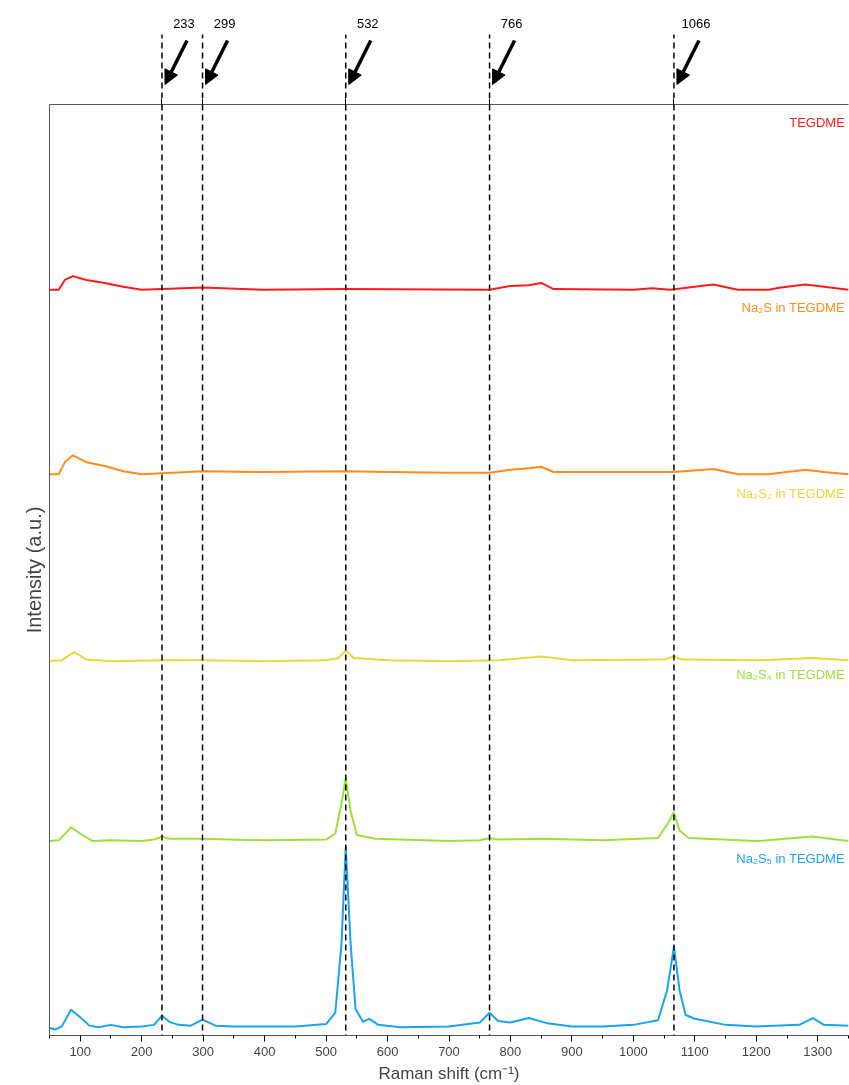  Describe the element at coordinates (696, 23) in the screenshot. I see `ref-line-label: 1066` at that location.